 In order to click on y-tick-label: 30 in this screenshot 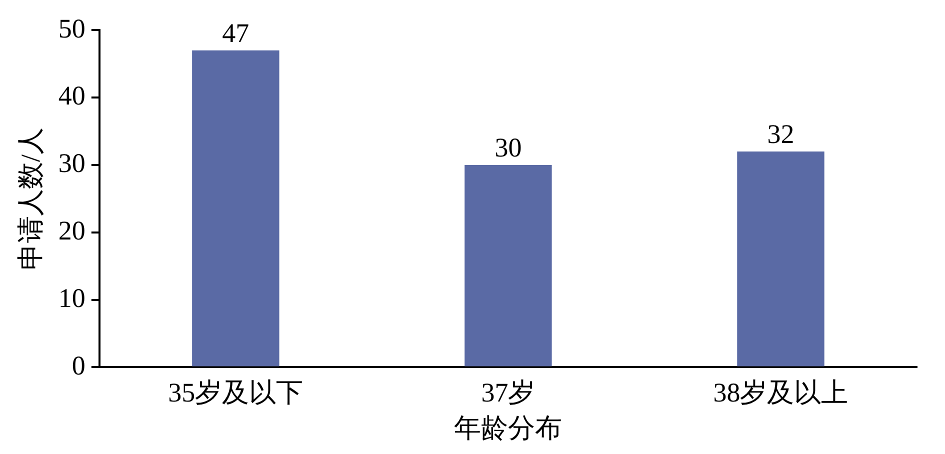, I will do `click(72, 163)`.